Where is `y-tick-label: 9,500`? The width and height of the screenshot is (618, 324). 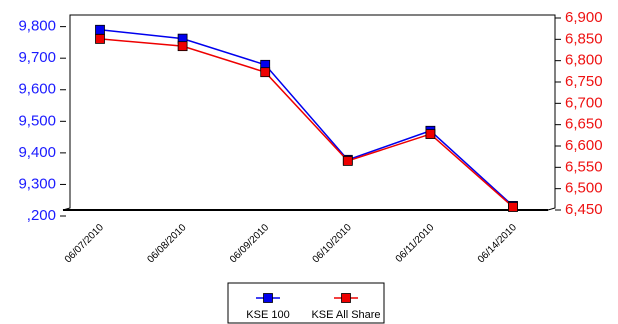
y-tick-label: 9,500 is located at coordinates (37, 120).